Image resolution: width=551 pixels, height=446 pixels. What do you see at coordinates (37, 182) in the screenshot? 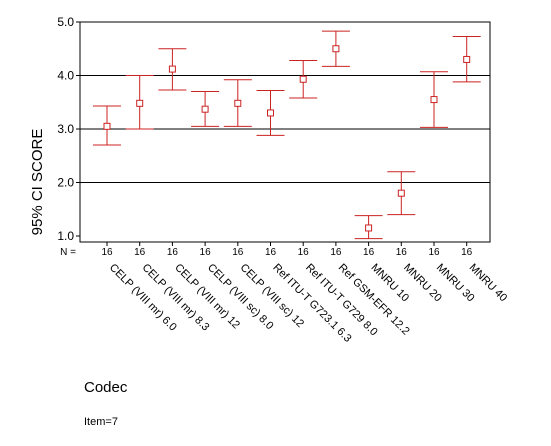
I see `y-axis-title: 95% CI SCORE` at bounding box center [37, 182].